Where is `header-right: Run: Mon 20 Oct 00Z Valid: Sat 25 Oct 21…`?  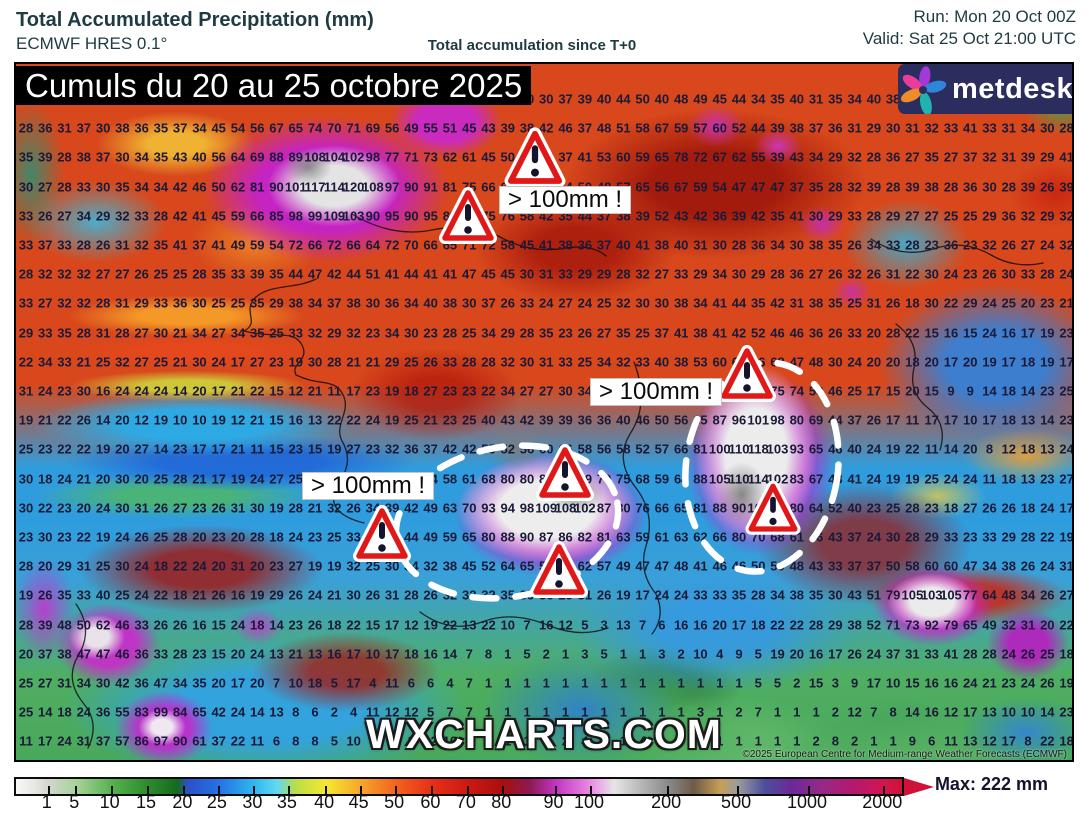
header-right: Run: Mon 20 Oct 00Z Valid: Sat 25 Oct 21… is located at coordinates (969, 28).